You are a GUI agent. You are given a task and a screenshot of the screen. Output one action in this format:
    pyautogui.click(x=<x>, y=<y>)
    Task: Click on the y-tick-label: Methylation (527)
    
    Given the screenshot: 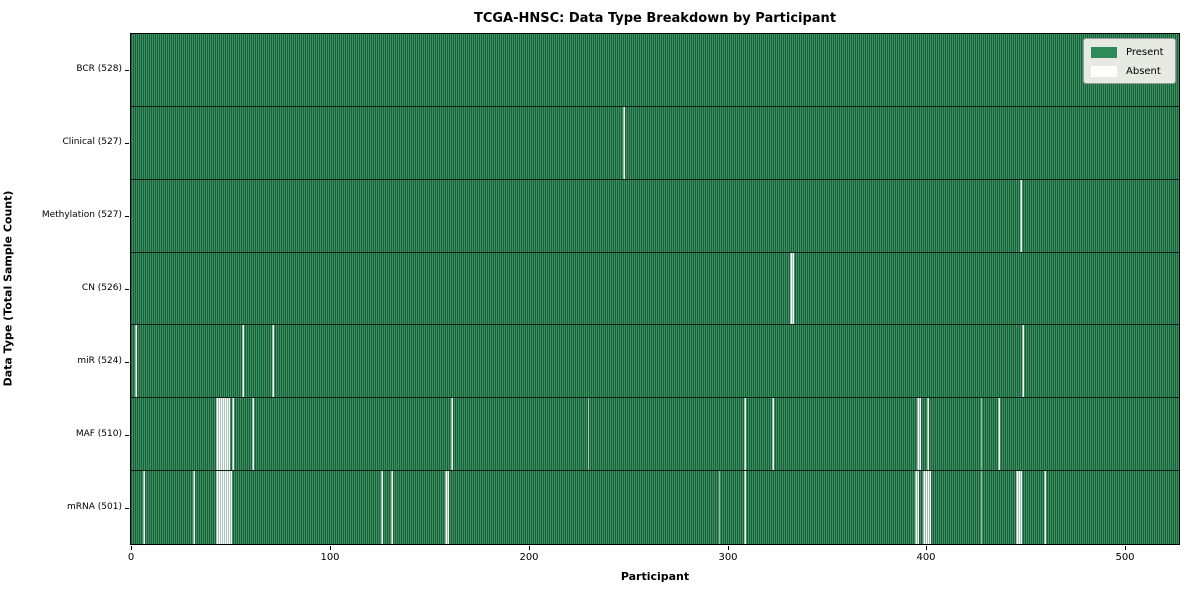 What is the action you would take?
    pyautogui.click(x=81, y=215)
    